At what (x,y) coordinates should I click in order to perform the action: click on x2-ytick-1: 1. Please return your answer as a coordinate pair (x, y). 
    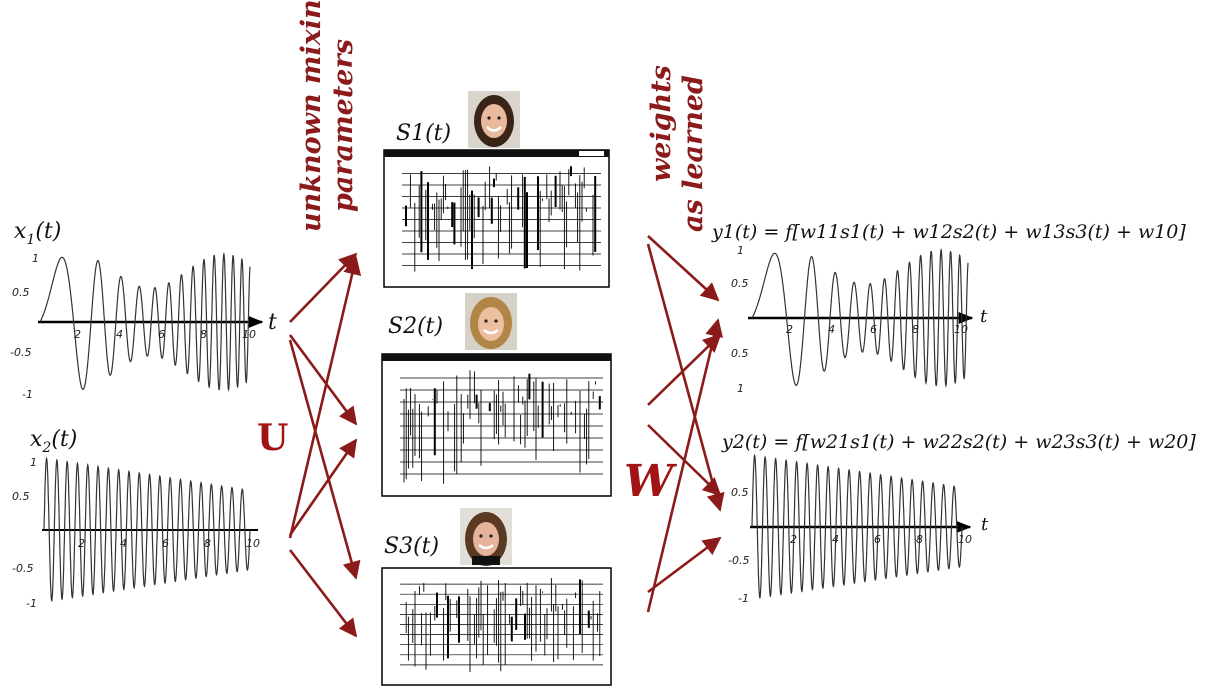
    Looking at the image, I should click on (33, 462).